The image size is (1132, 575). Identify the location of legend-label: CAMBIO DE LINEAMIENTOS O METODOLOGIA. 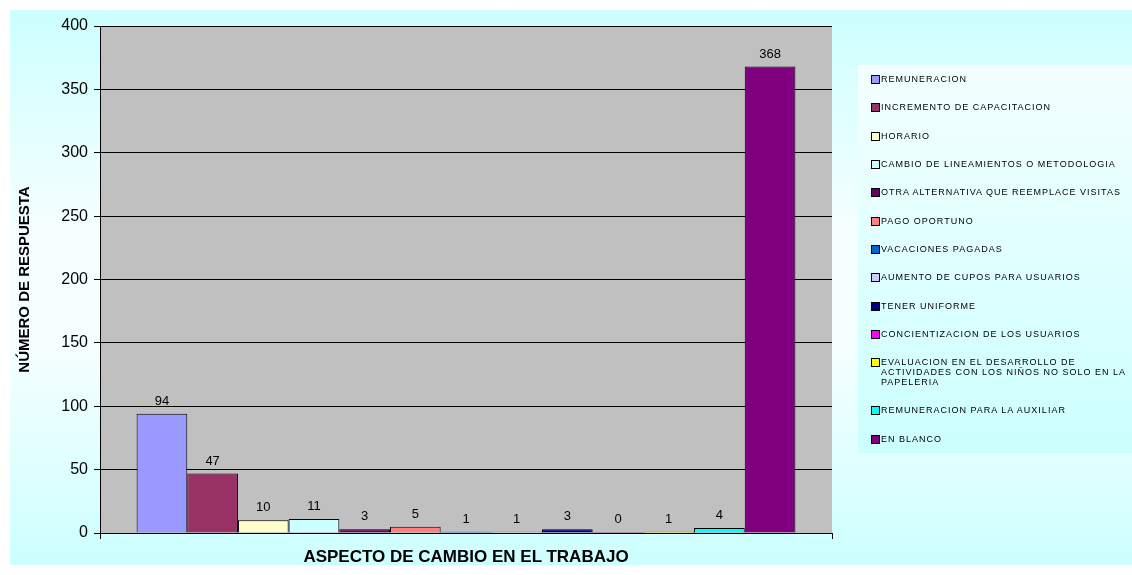
(998, 164).